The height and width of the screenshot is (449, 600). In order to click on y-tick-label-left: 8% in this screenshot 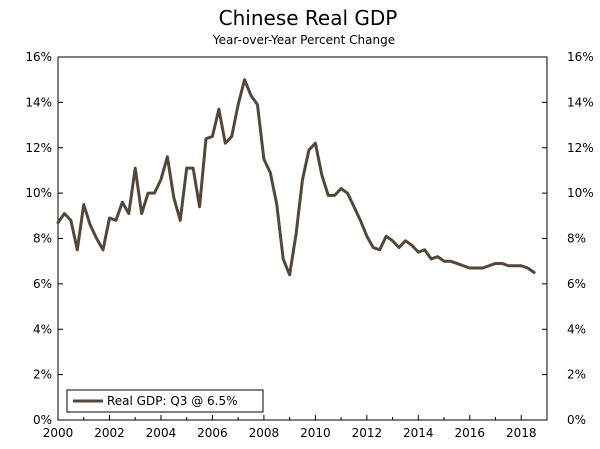, I will do `click(42, 239)`.